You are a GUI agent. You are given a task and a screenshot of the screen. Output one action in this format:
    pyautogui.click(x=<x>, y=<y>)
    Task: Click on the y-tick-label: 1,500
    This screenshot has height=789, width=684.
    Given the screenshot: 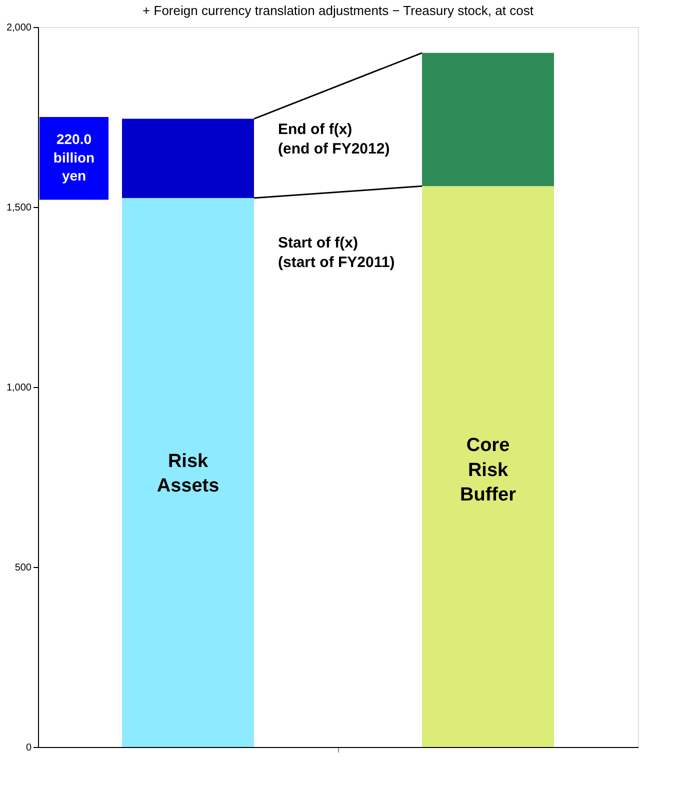 What is the action you would take?
    pyautogui.click(x=19, y=208)
    